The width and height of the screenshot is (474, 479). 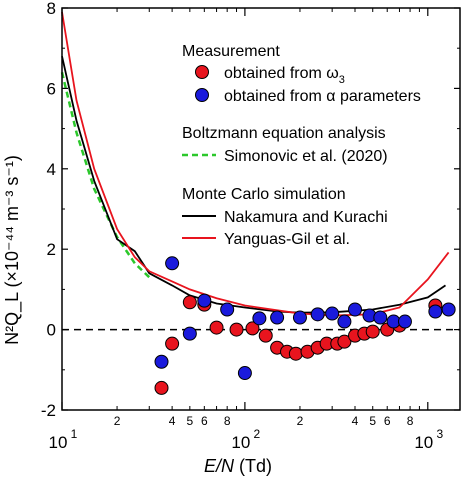 What do you see at coordinates (51, 88) in the screenshot?
I see `y-tick-label-4: 6` at bounding box center [51, 88].